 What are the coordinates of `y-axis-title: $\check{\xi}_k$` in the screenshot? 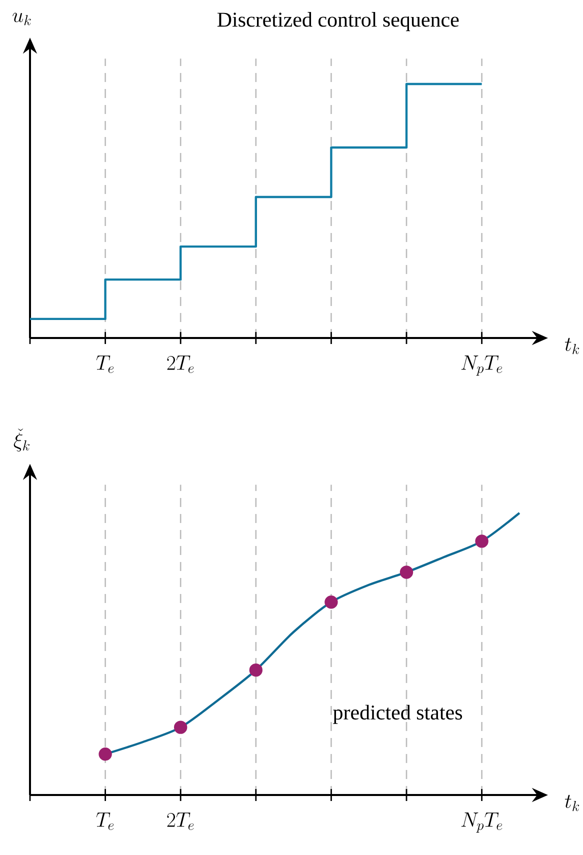 It's located at (22, 440).